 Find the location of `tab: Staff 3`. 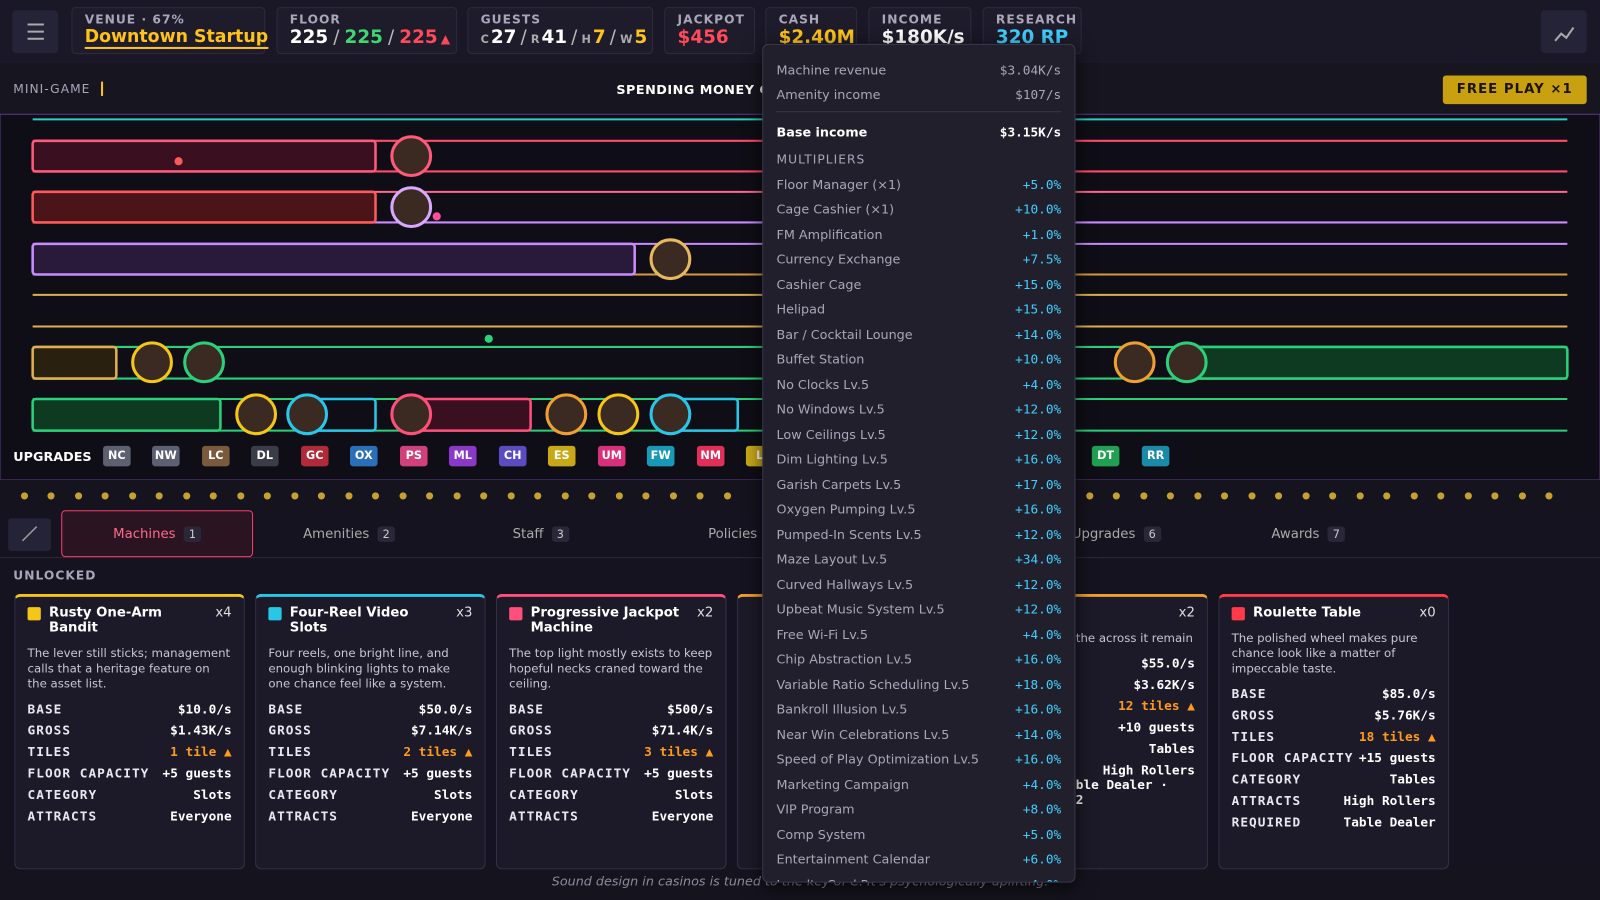

tab: Staff 3 is located at coordinates (541, 533).